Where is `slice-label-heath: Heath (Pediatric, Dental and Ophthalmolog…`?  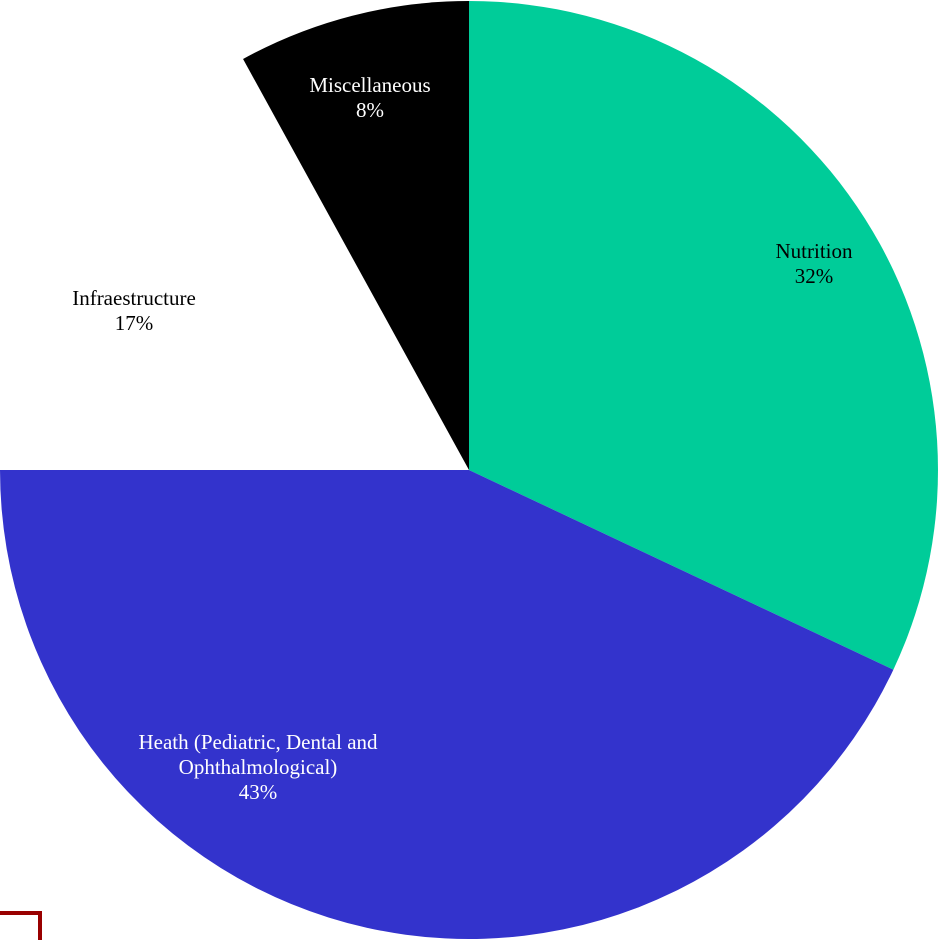 slice-label-heath: Heath (Pediatric, Dental and Ophthalmolog… is located at coordinates (258, 767).